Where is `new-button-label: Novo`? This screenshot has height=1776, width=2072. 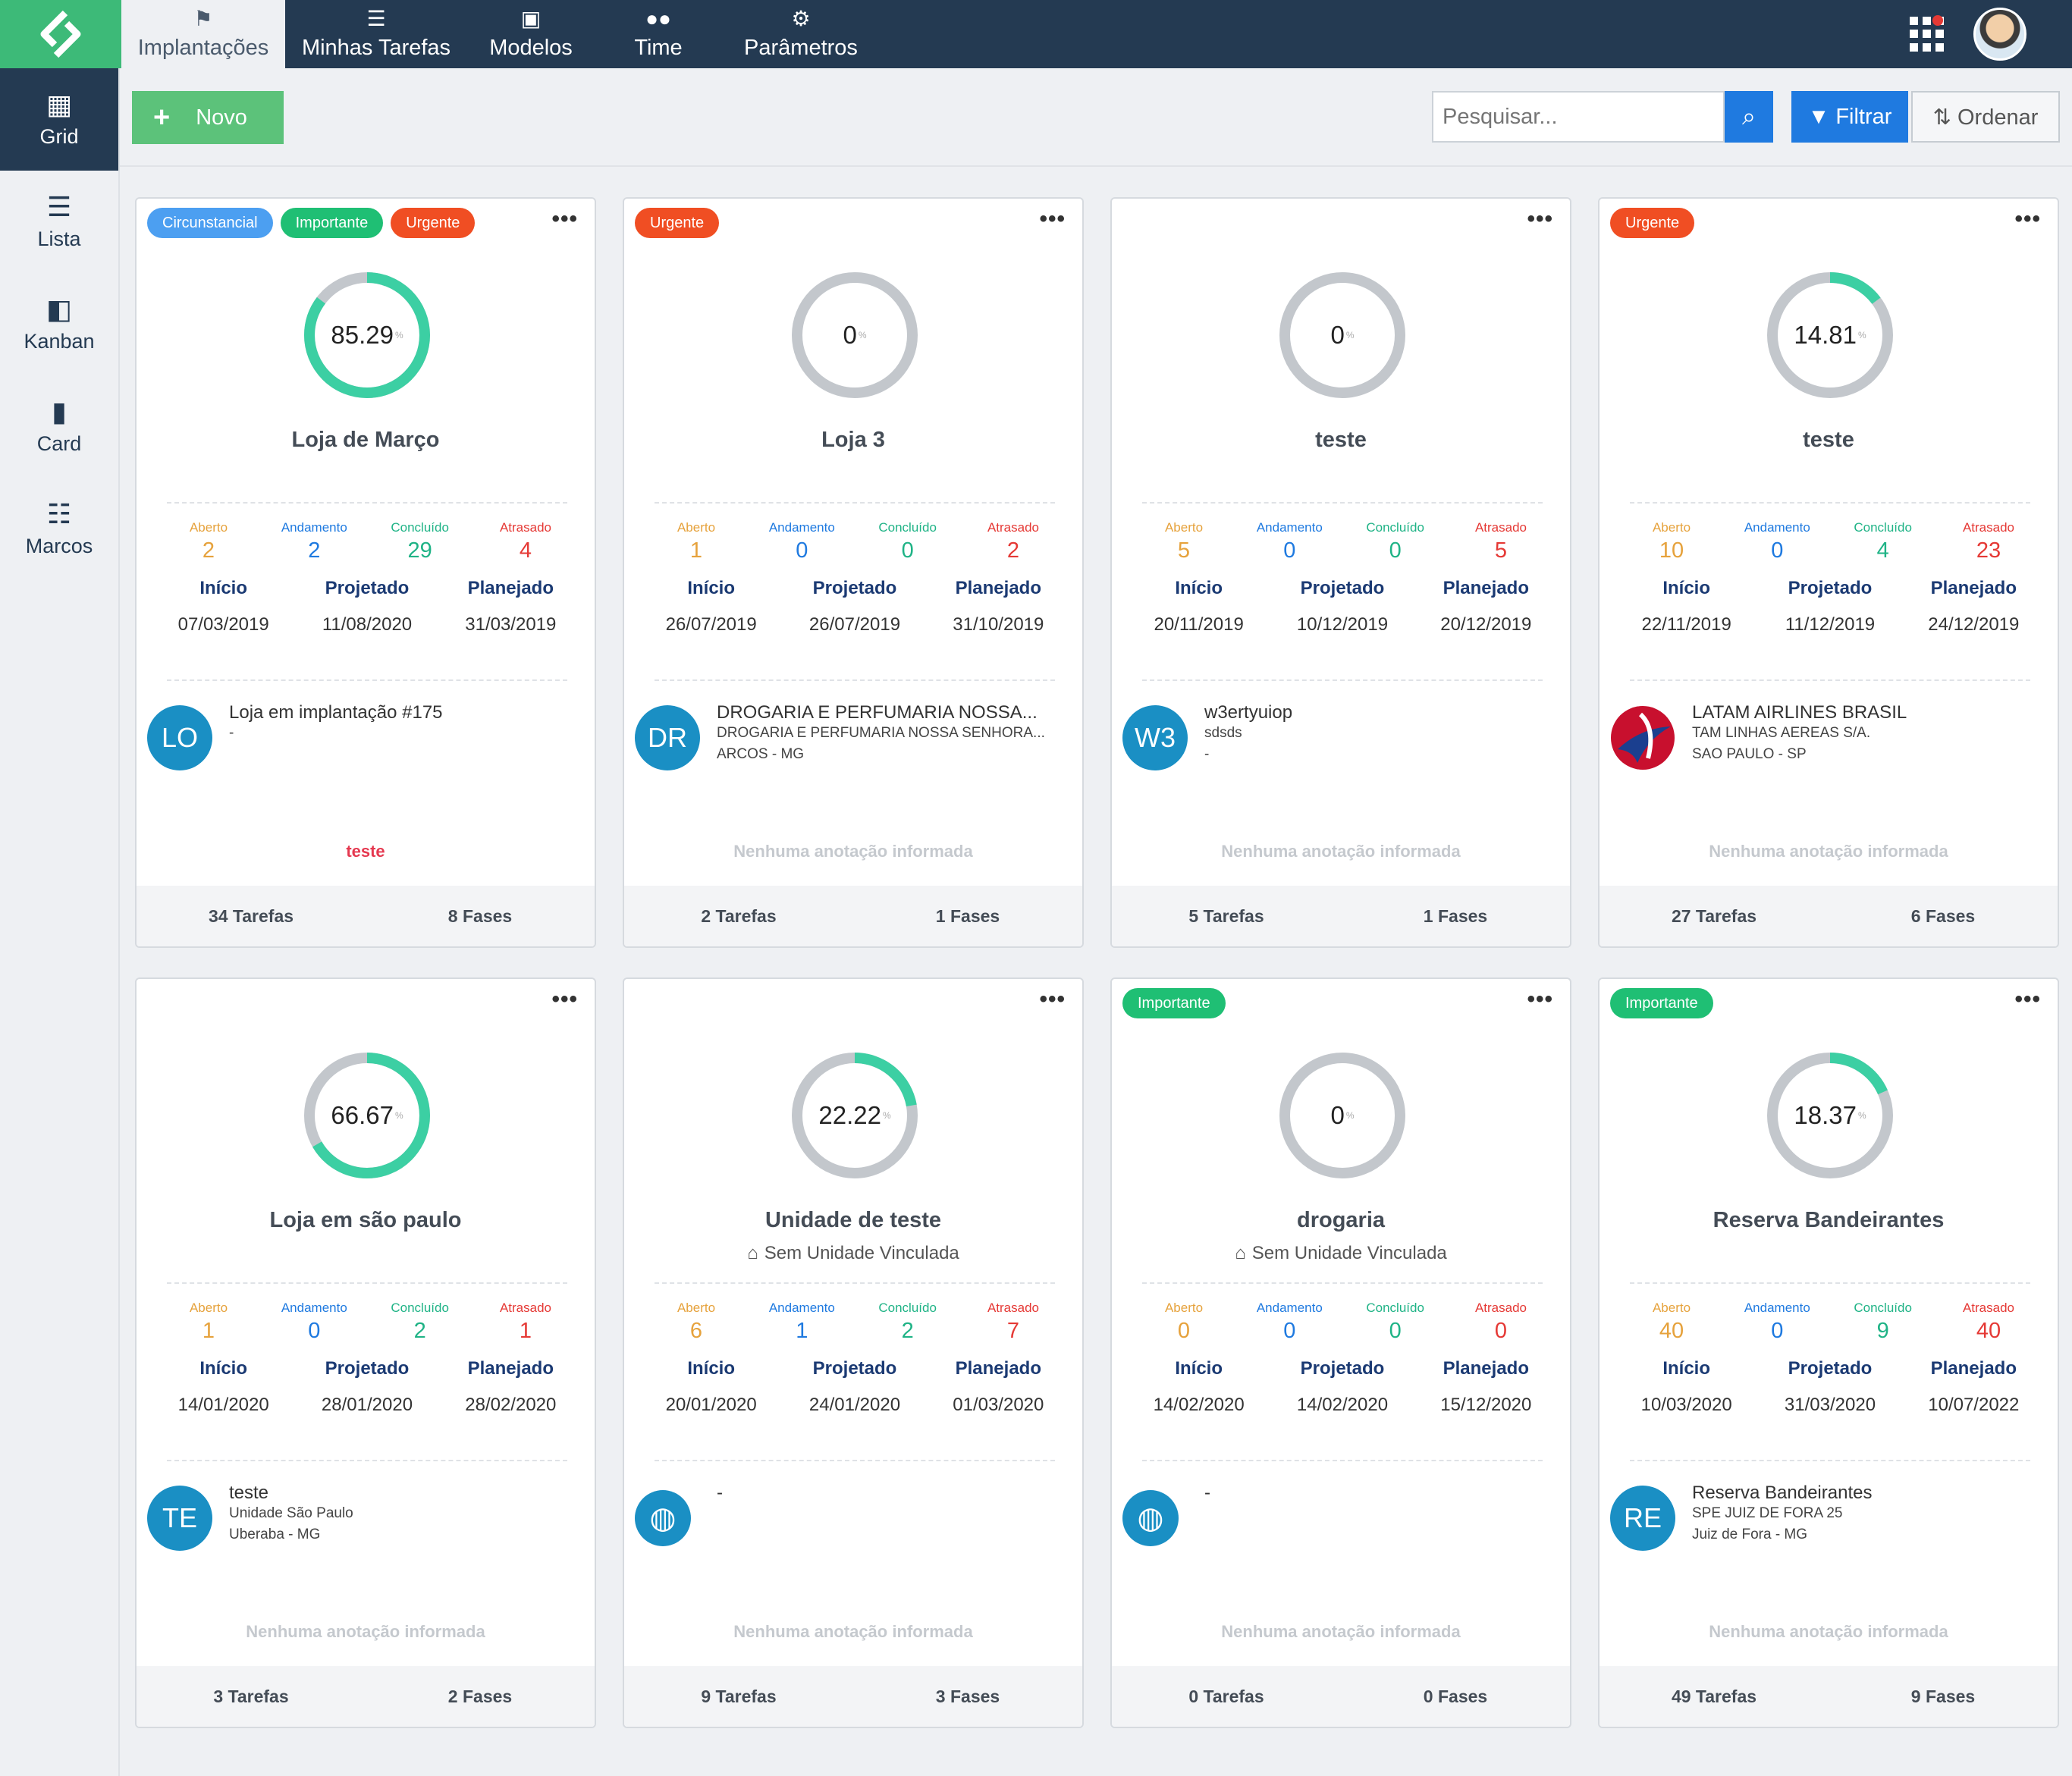 new-button-label: Novo is located at coordinates (221, 118).